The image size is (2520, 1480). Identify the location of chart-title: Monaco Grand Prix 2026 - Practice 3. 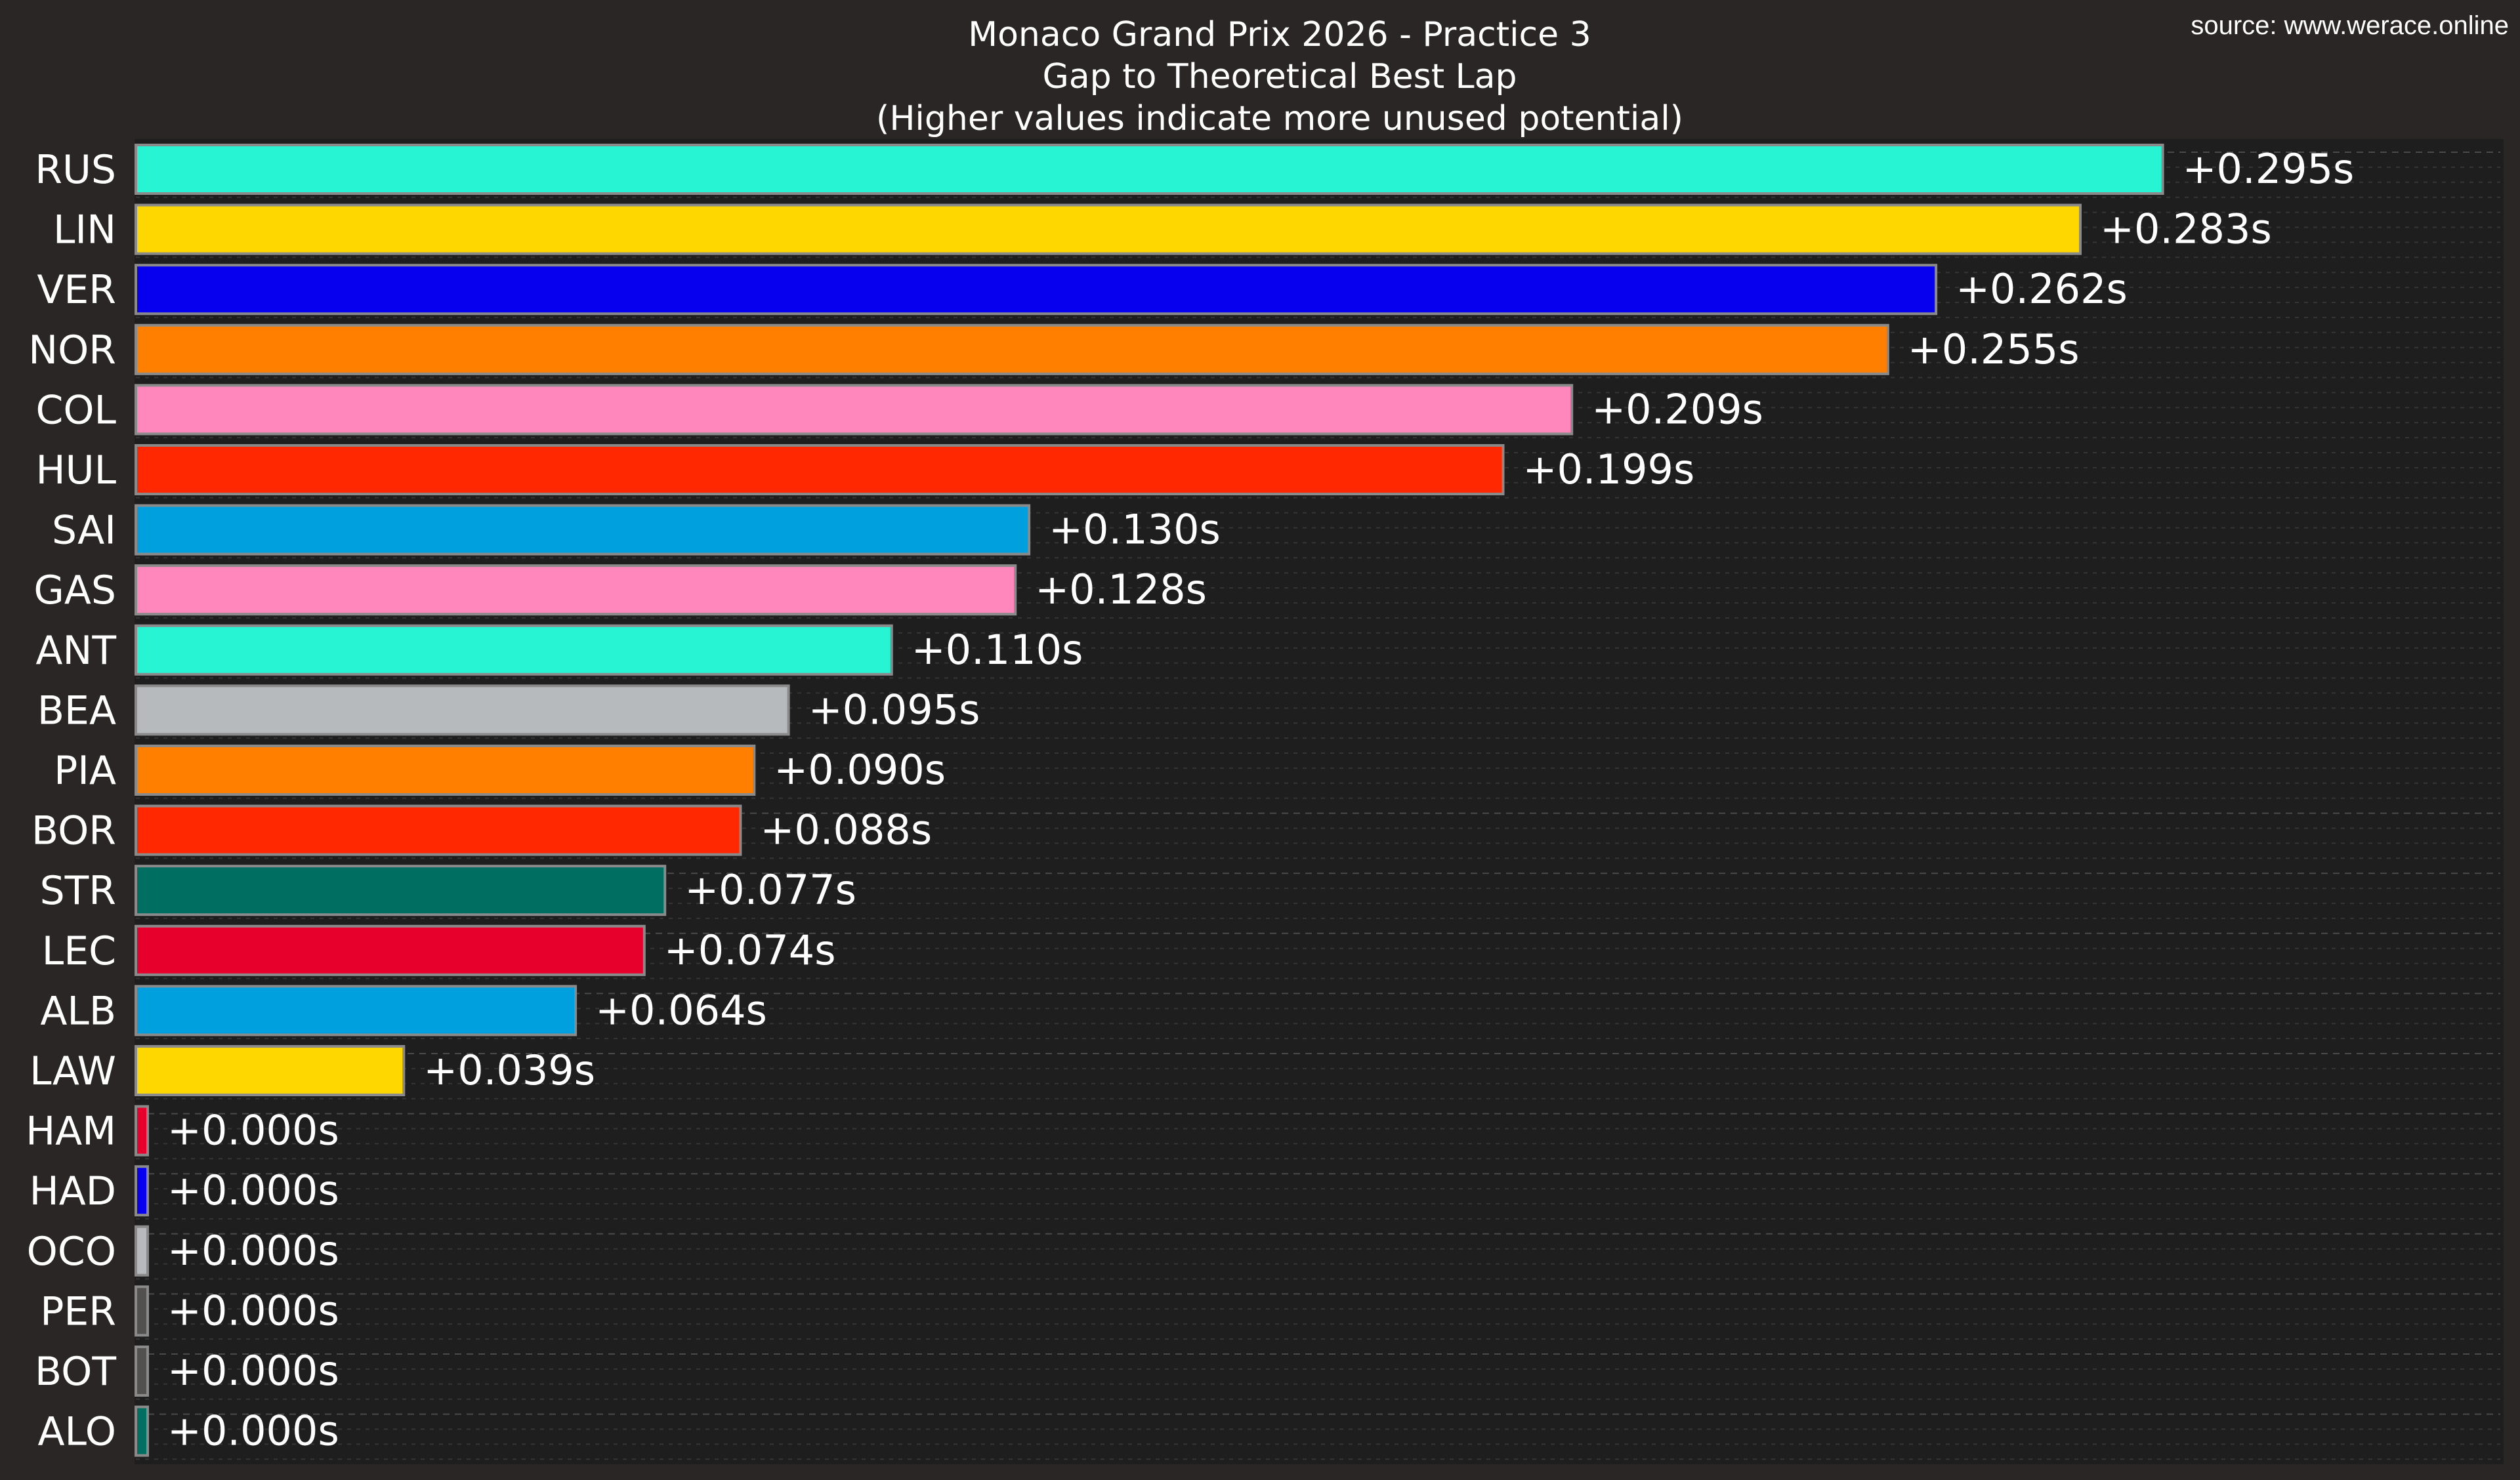
(1279, 34).